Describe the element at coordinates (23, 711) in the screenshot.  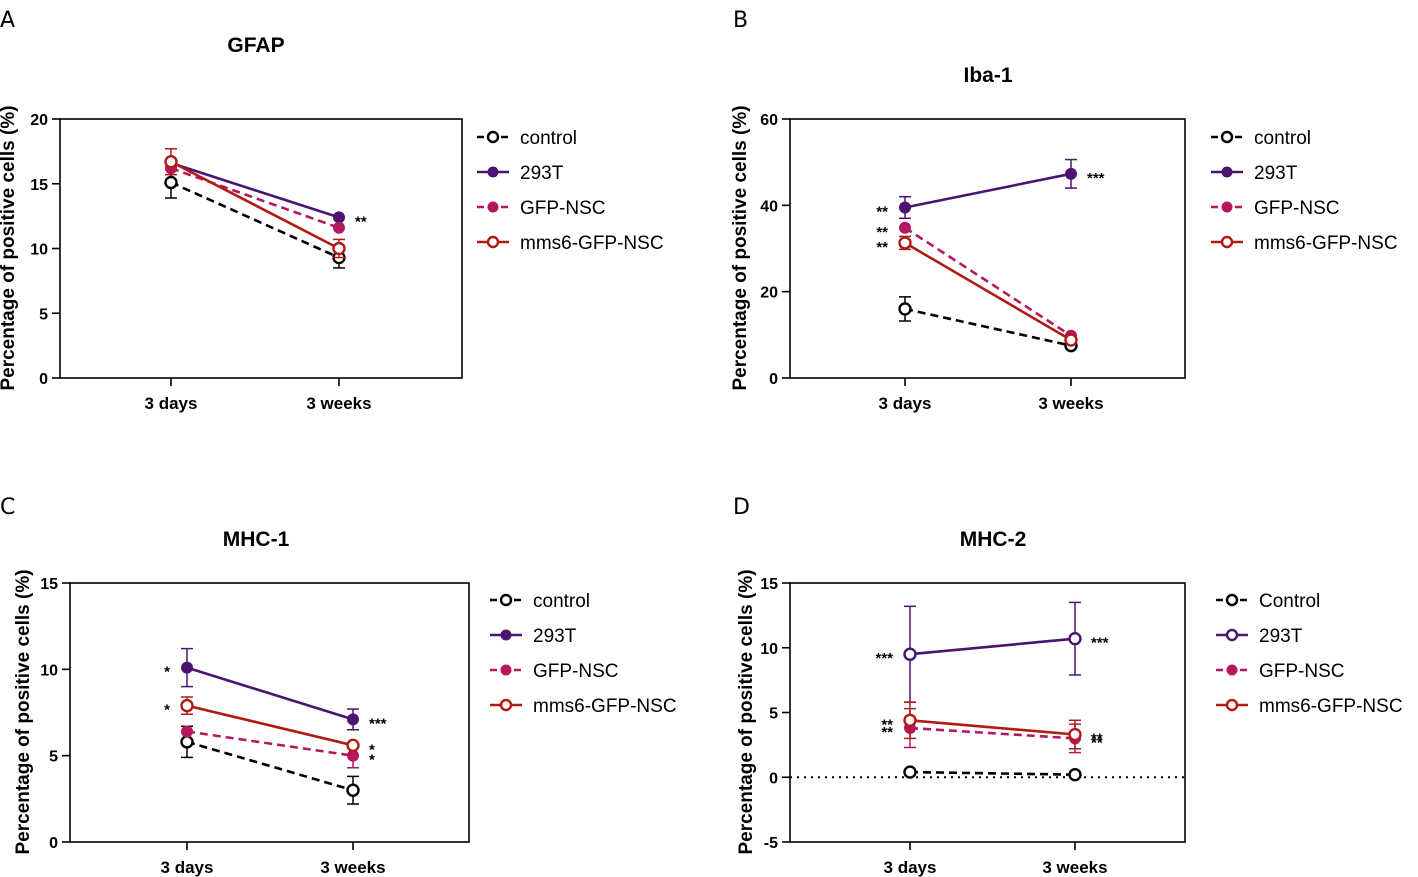
I see `y-axis-label: Percentage of positive cells (%)` at that location.